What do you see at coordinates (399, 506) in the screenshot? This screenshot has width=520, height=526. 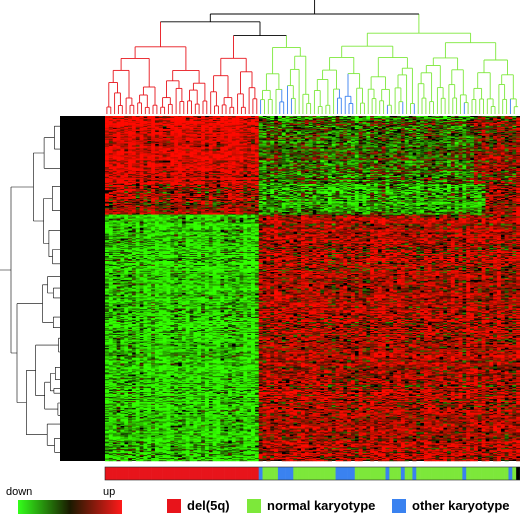 I see `other-swatch` at bounding box center [399, 506].